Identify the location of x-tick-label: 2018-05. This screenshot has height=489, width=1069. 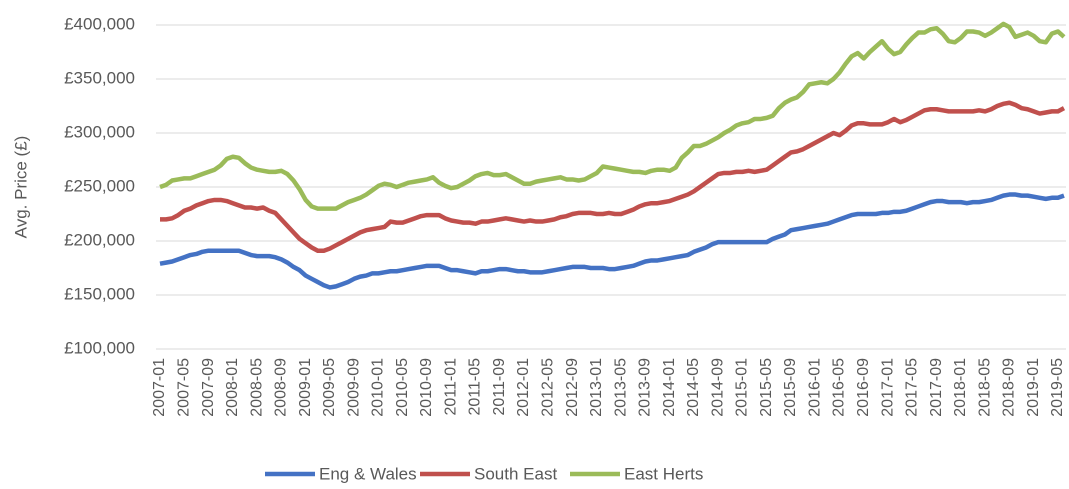
(984, 387).